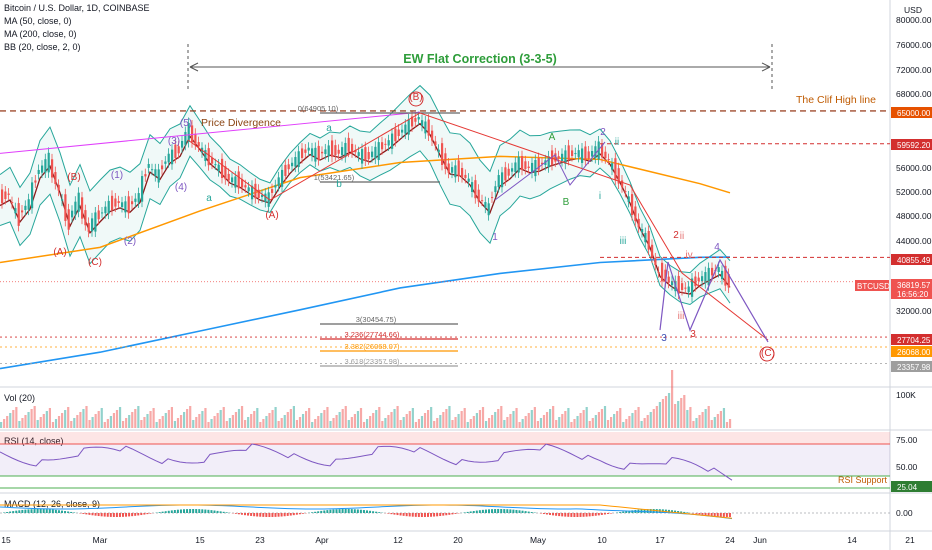 Image resolution: width=932 pixels, height=550 pixels. Describe the element at coordinates (682, 236) in the screenshot. I see `wave-label-25: ii` at that location.